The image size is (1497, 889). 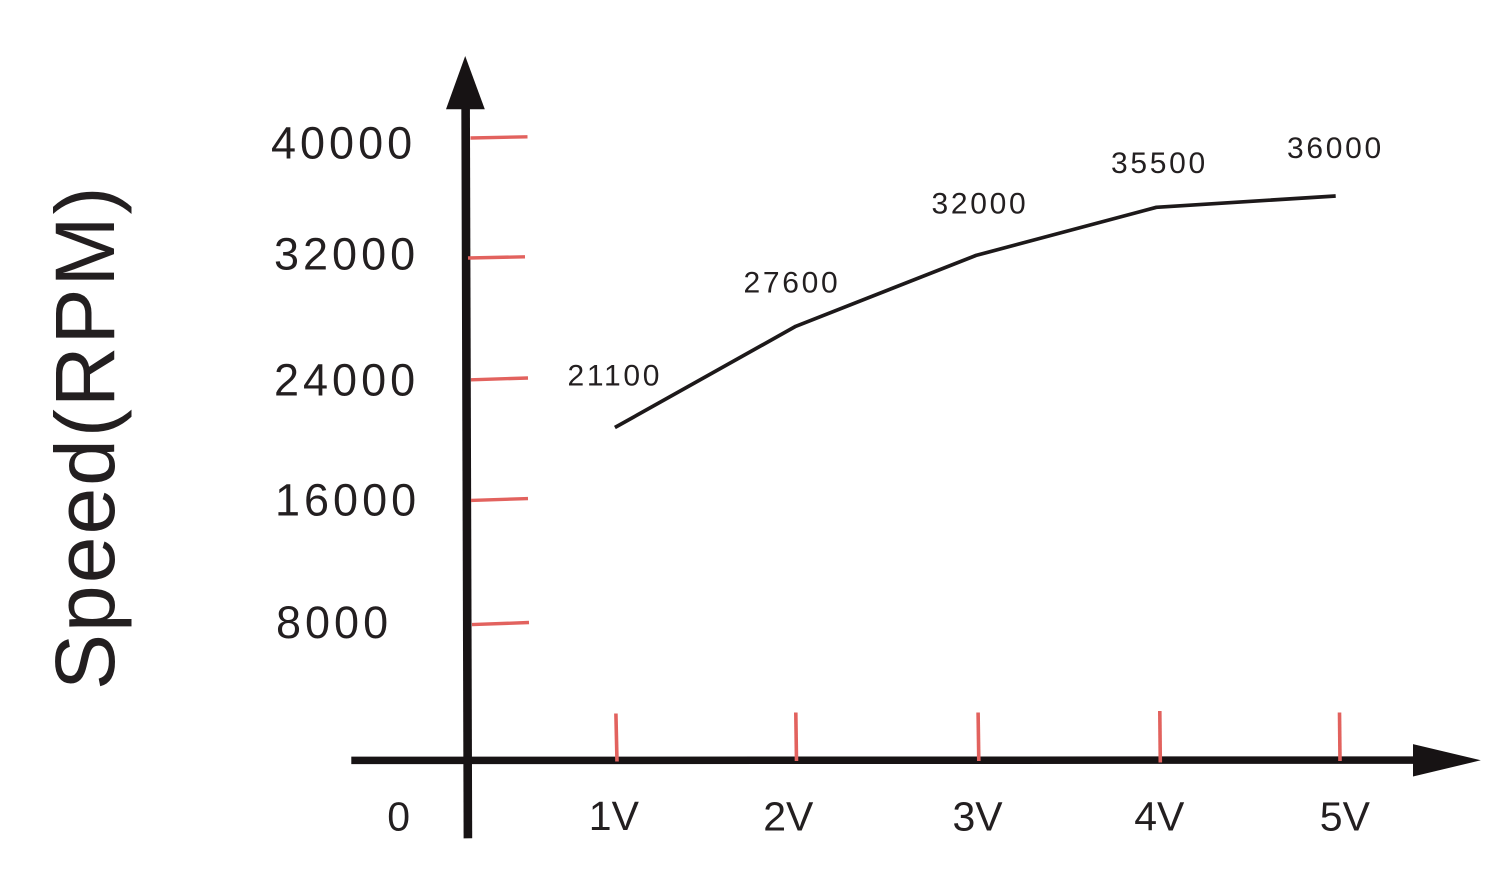 I want to click on svg-text: Speed(RPM), so click(x=85, y=437).